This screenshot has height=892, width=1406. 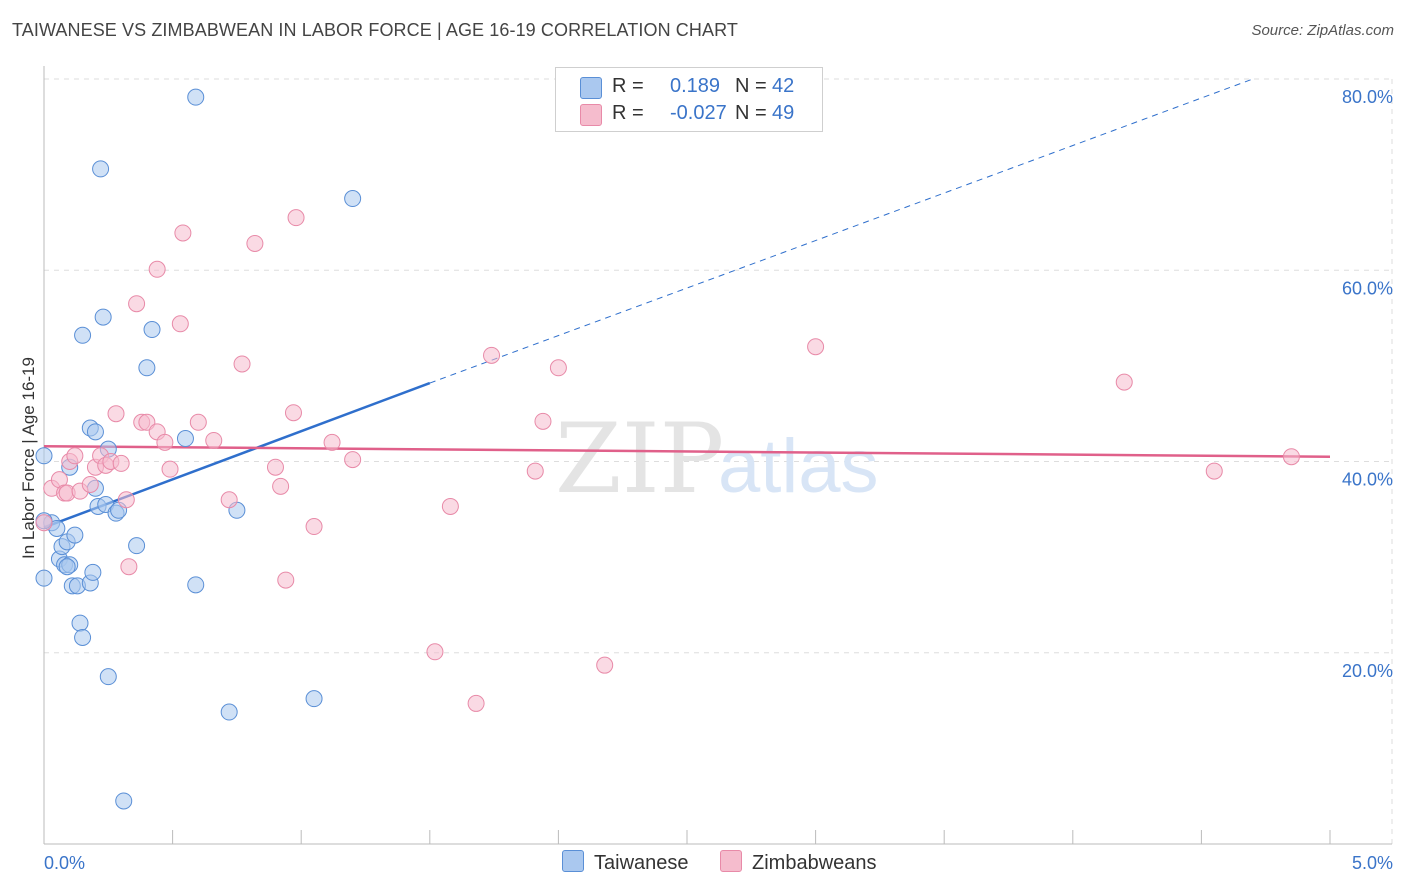 I want to click on y-tick-label: 40.0%, so click(x=1367, y=480).